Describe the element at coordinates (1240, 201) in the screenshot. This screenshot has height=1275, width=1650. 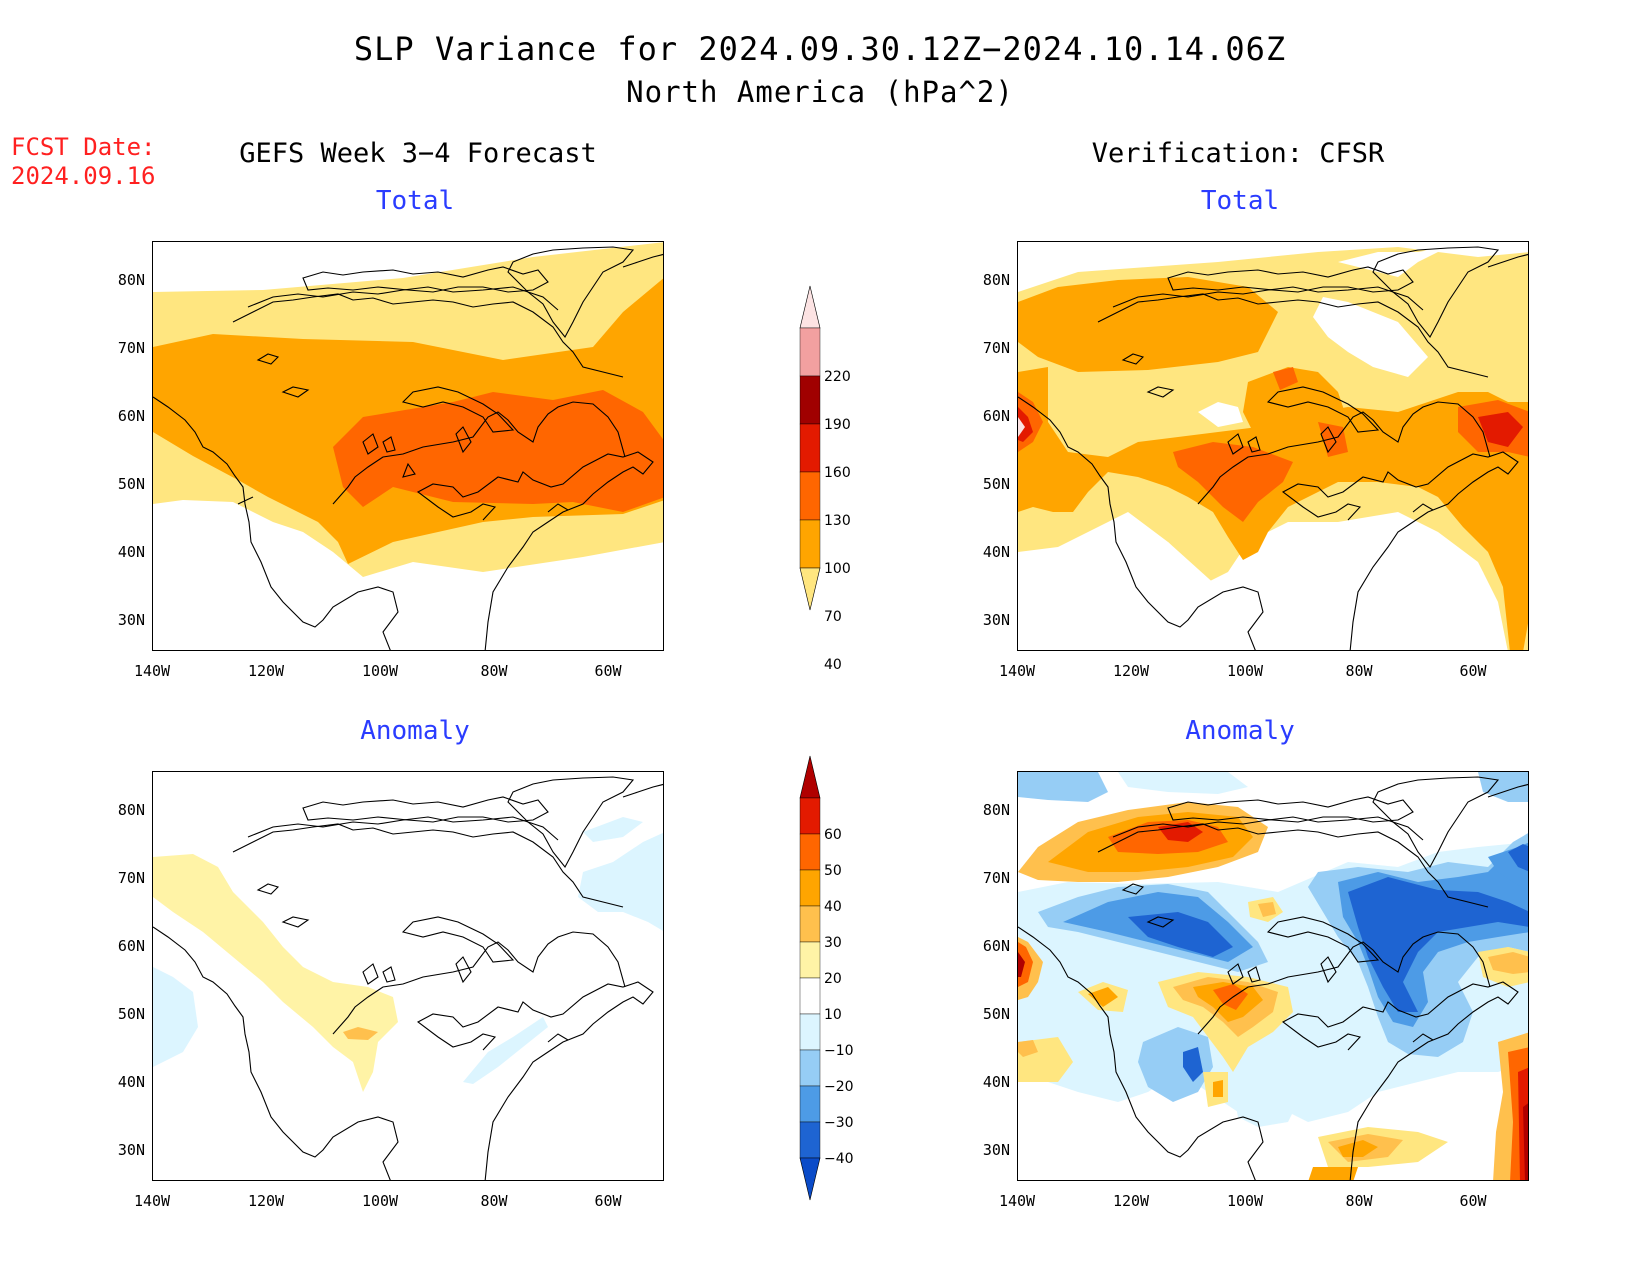
I see `panel-title-total-verification: Total` at that location.